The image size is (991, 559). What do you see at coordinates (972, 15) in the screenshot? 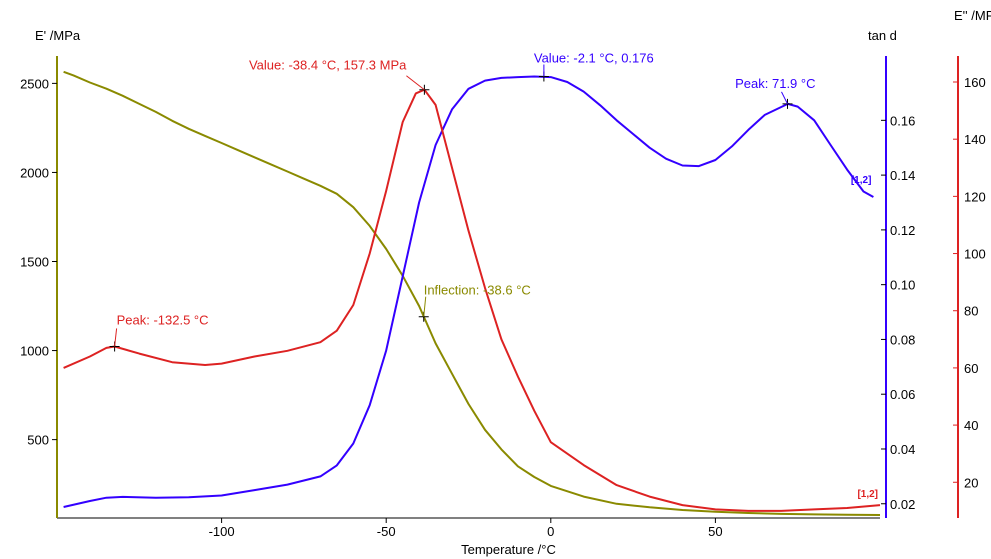
I see `right2-axis-label: E'' /MPa` at bounding box center [972, 15].